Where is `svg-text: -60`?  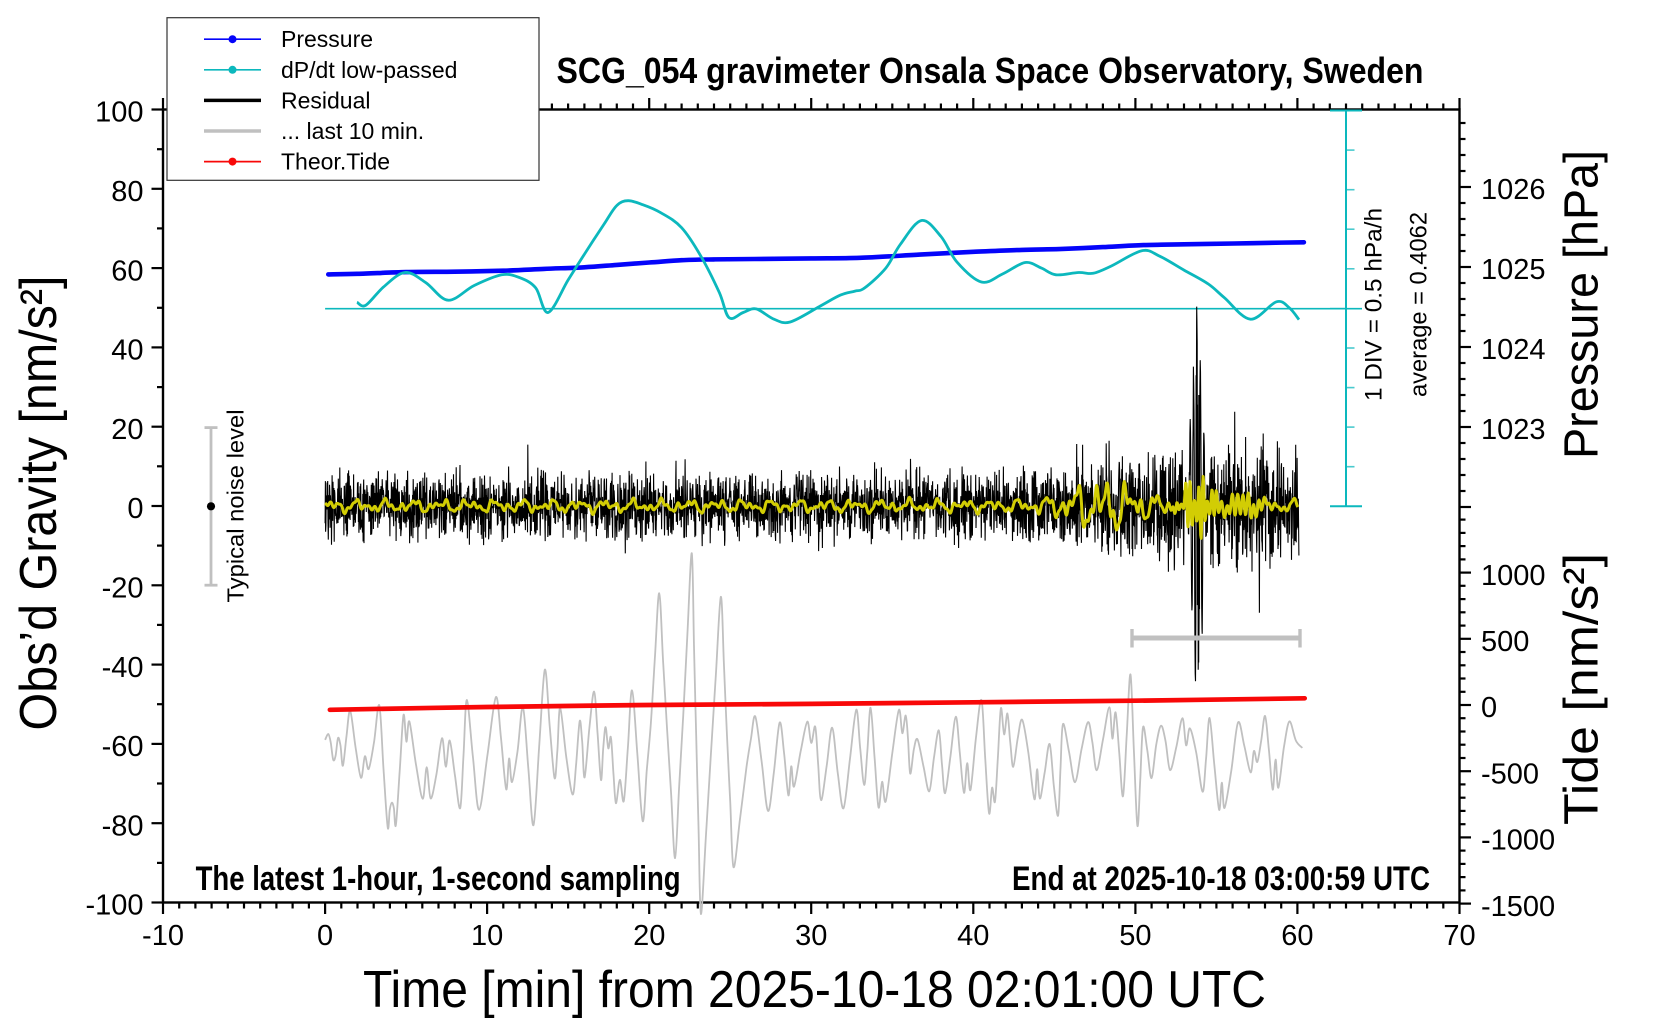 svg-text: -60 is located at coordinates (123, 747).